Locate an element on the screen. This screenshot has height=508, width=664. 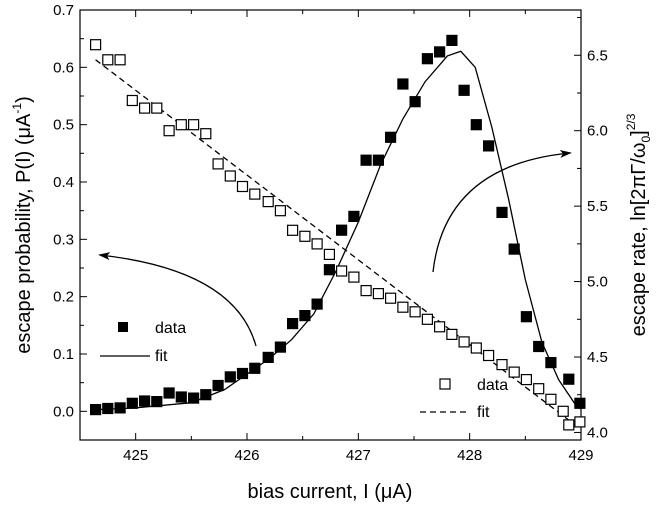
y-left-tick-label: 0.0 is located at coordinates (63, 411).